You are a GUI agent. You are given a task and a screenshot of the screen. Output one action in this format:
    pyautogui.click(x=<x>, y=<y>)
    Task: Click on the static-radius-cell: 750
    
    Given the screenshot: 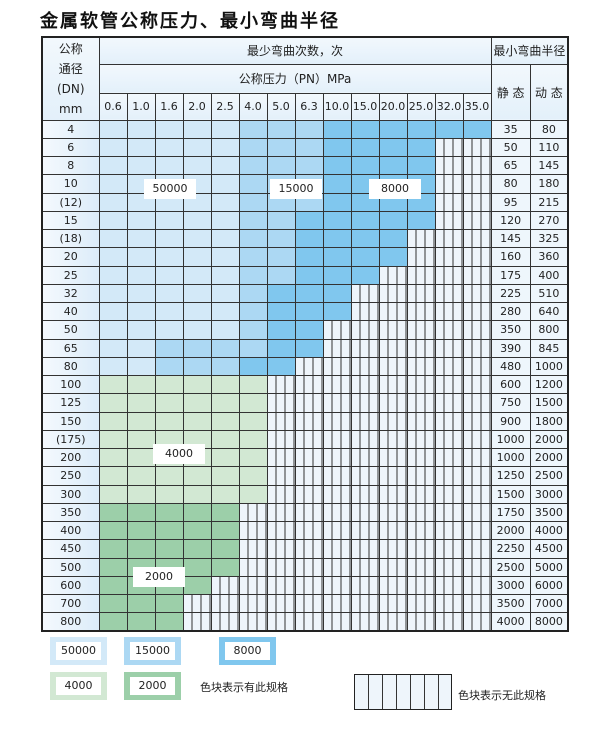 What is the action you would take?
    pyautogui.click(x=510, y=403)
    